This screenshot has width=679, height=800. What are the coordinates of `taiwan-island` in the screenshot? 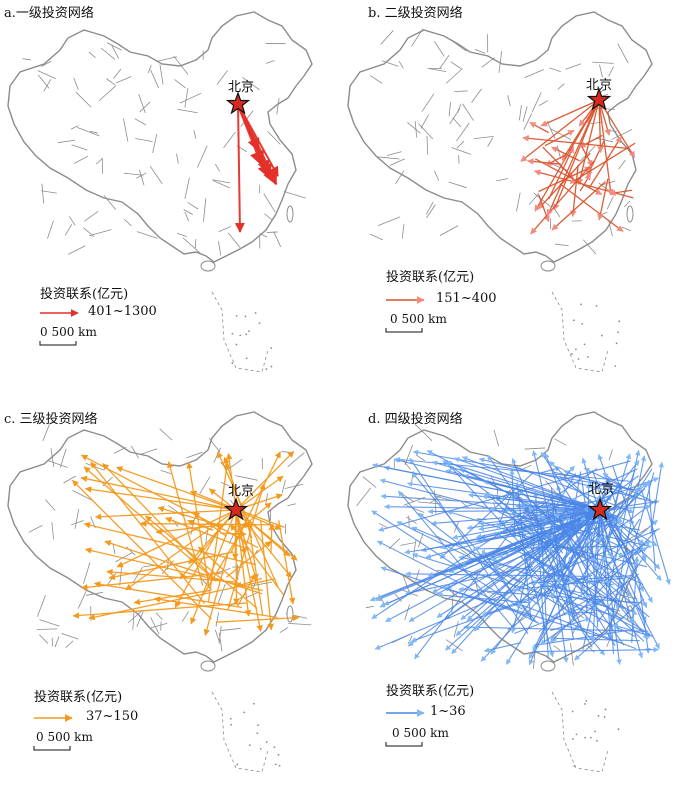 It's located at (630, 214).